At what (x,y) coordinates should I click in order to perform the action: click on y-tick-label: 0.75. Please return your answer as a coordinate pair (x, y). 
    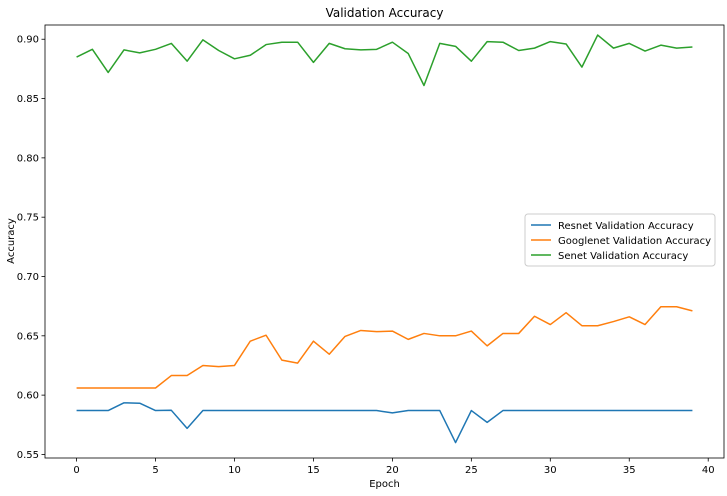
    Looking at the image, I should click on (28, 218).